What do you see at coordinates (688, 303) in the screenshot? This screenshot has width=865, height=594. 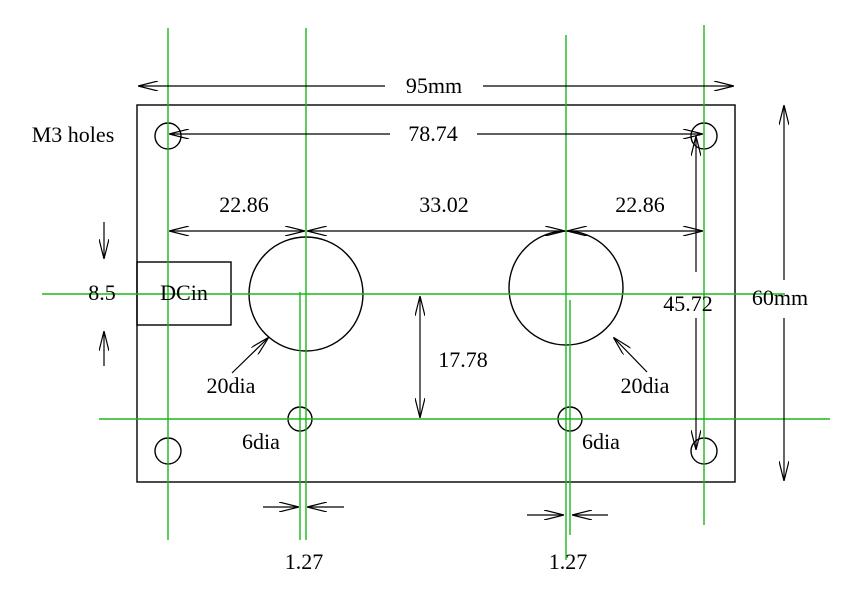 I see `label-vertical-spacing: 45.72` at bounding box center [688, 303].